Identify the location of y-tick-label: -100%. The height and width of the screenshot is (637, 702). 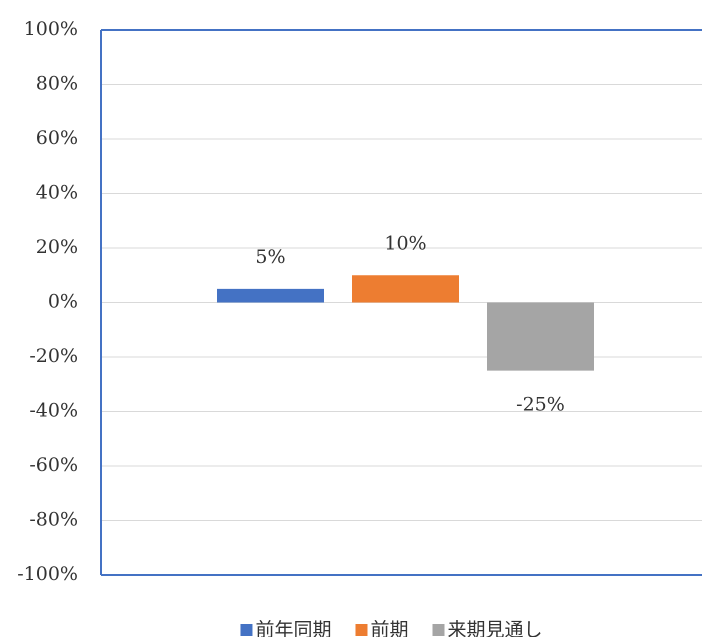
(47, 574).